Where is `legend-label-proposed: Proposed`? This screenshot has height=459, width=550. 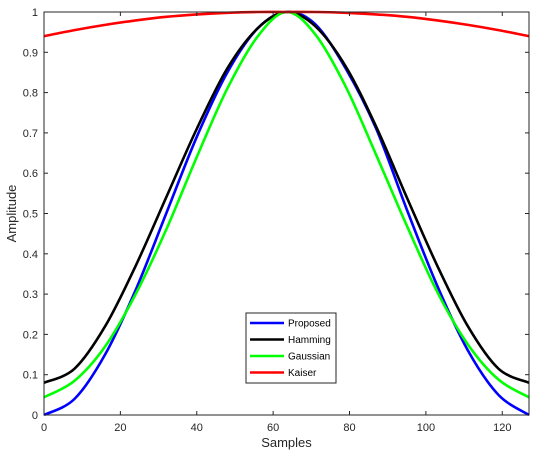
legend-label-proposed: Proposed is located at coordinates (309, 324).